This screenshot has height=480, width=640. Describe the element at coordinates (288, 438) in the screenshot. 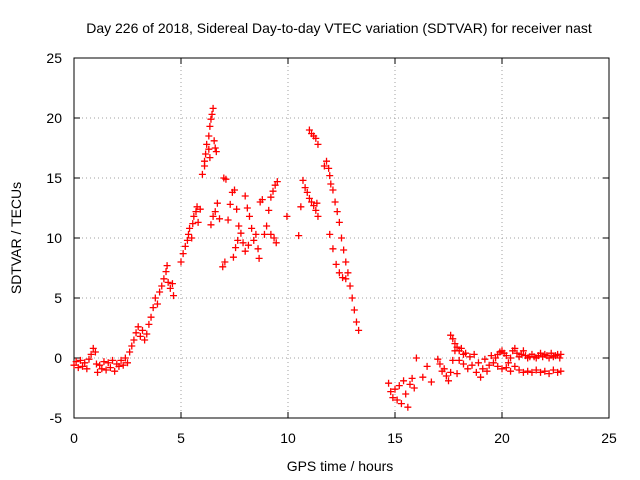

I see `x-tick-label: 10` at that location.